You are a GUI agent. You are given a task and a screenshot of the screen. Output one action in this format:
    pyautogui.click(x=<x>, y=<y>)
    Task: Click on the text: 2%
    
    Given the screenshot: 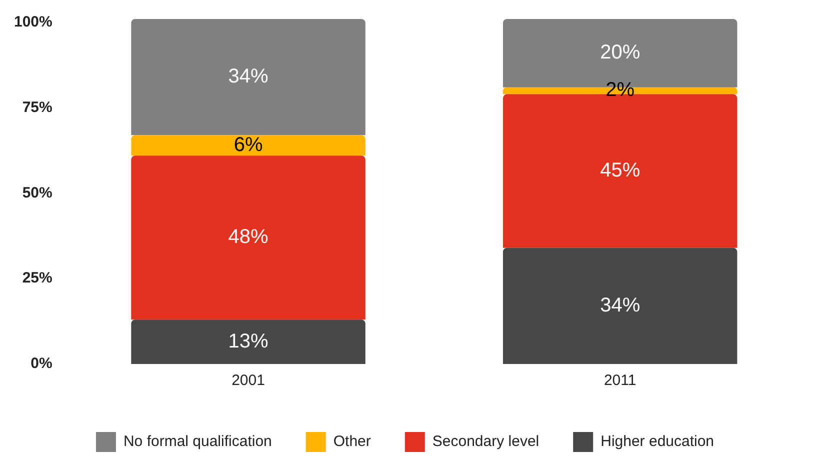 What is the action you would take?
    pyautogui.click(x=620, y=90)
    